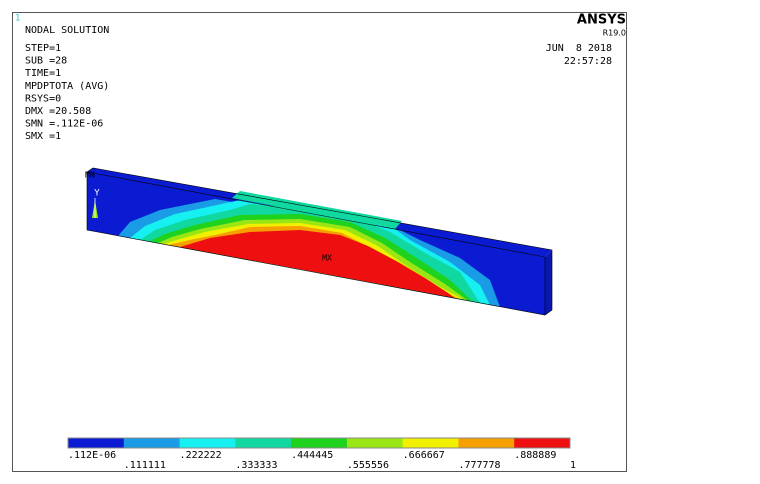  I want to click on brand-name: ANSYS, so click(601, 20).